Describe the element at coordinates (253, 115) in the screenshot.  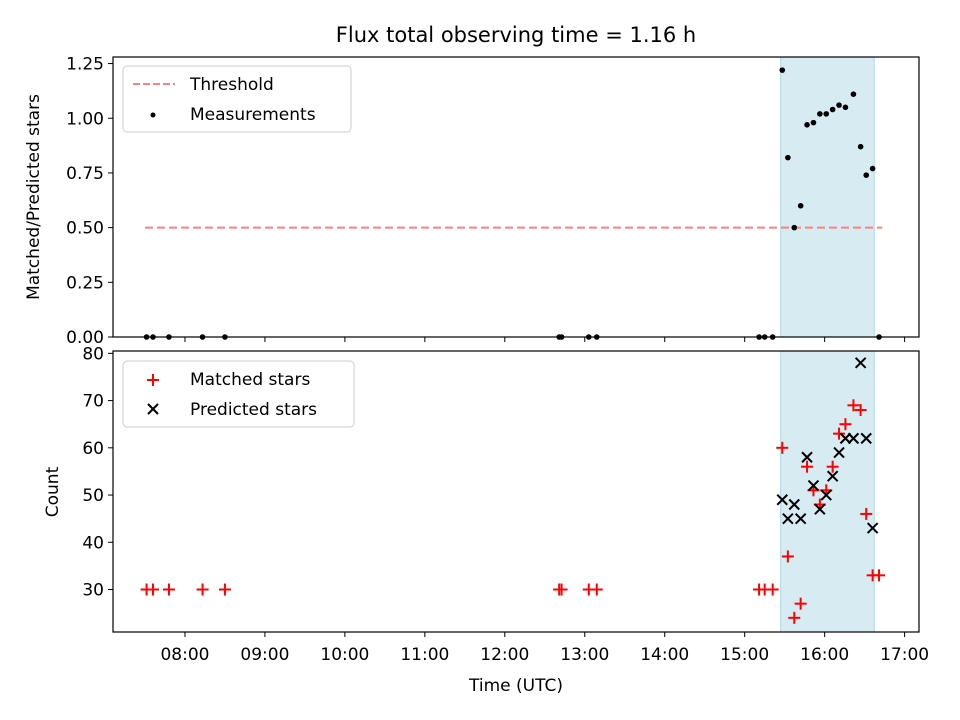
I see `legend-measurements-label: Measurements` at that location.